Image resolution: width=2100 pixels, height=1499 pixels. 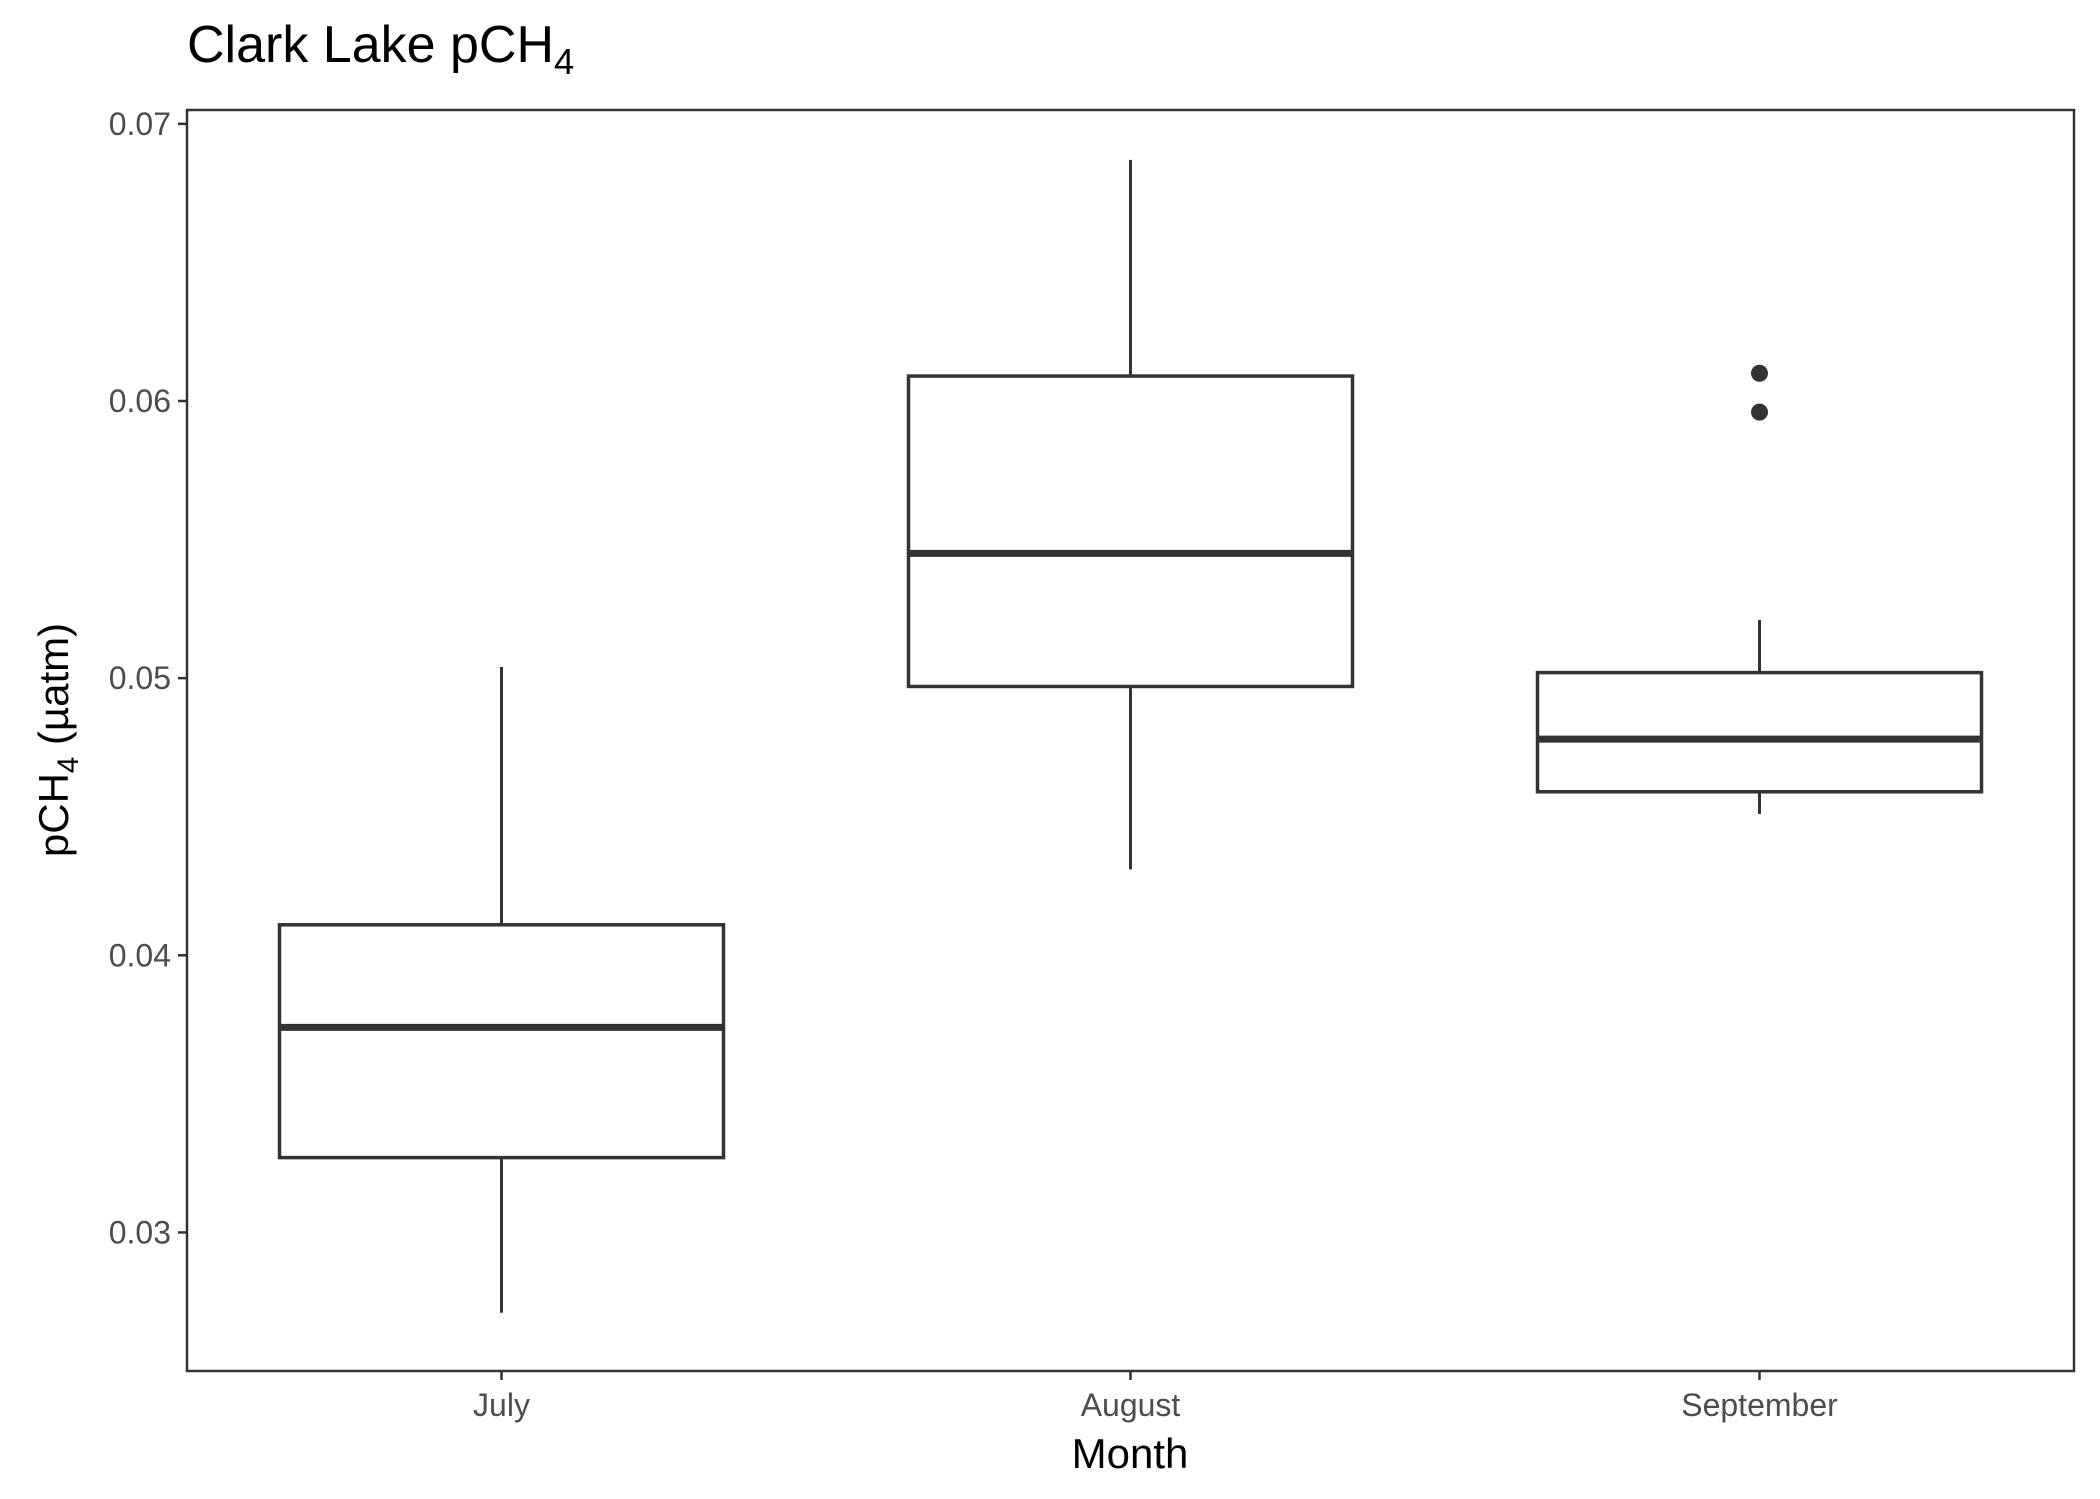 I want to click on box-july, so click(x=501, y=990).